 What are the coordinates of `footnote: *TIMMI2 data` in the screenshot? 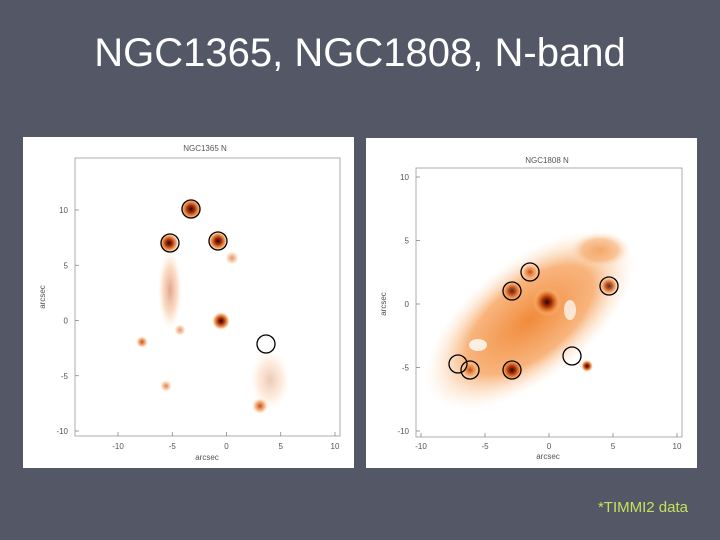 It's located at (643, 507).